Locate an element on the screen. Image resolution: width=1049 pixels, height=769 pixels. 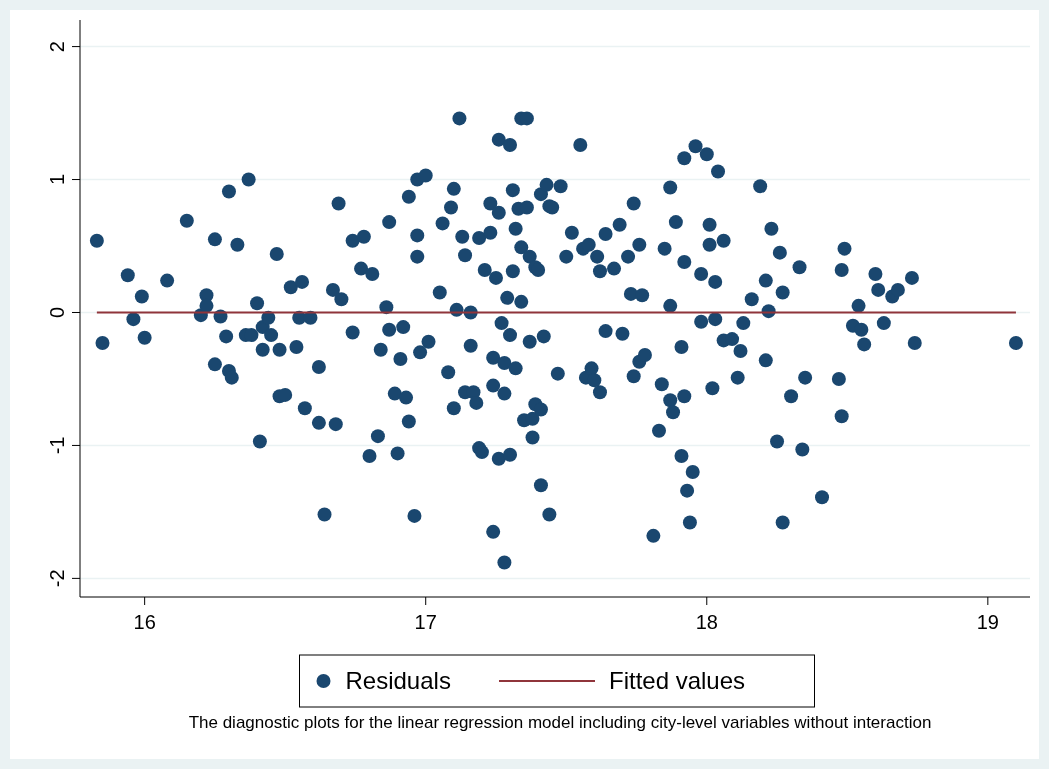
text: The diagnostic plots for the linear regression model including city-level variables without interaction is located at coordinates (560, 722).